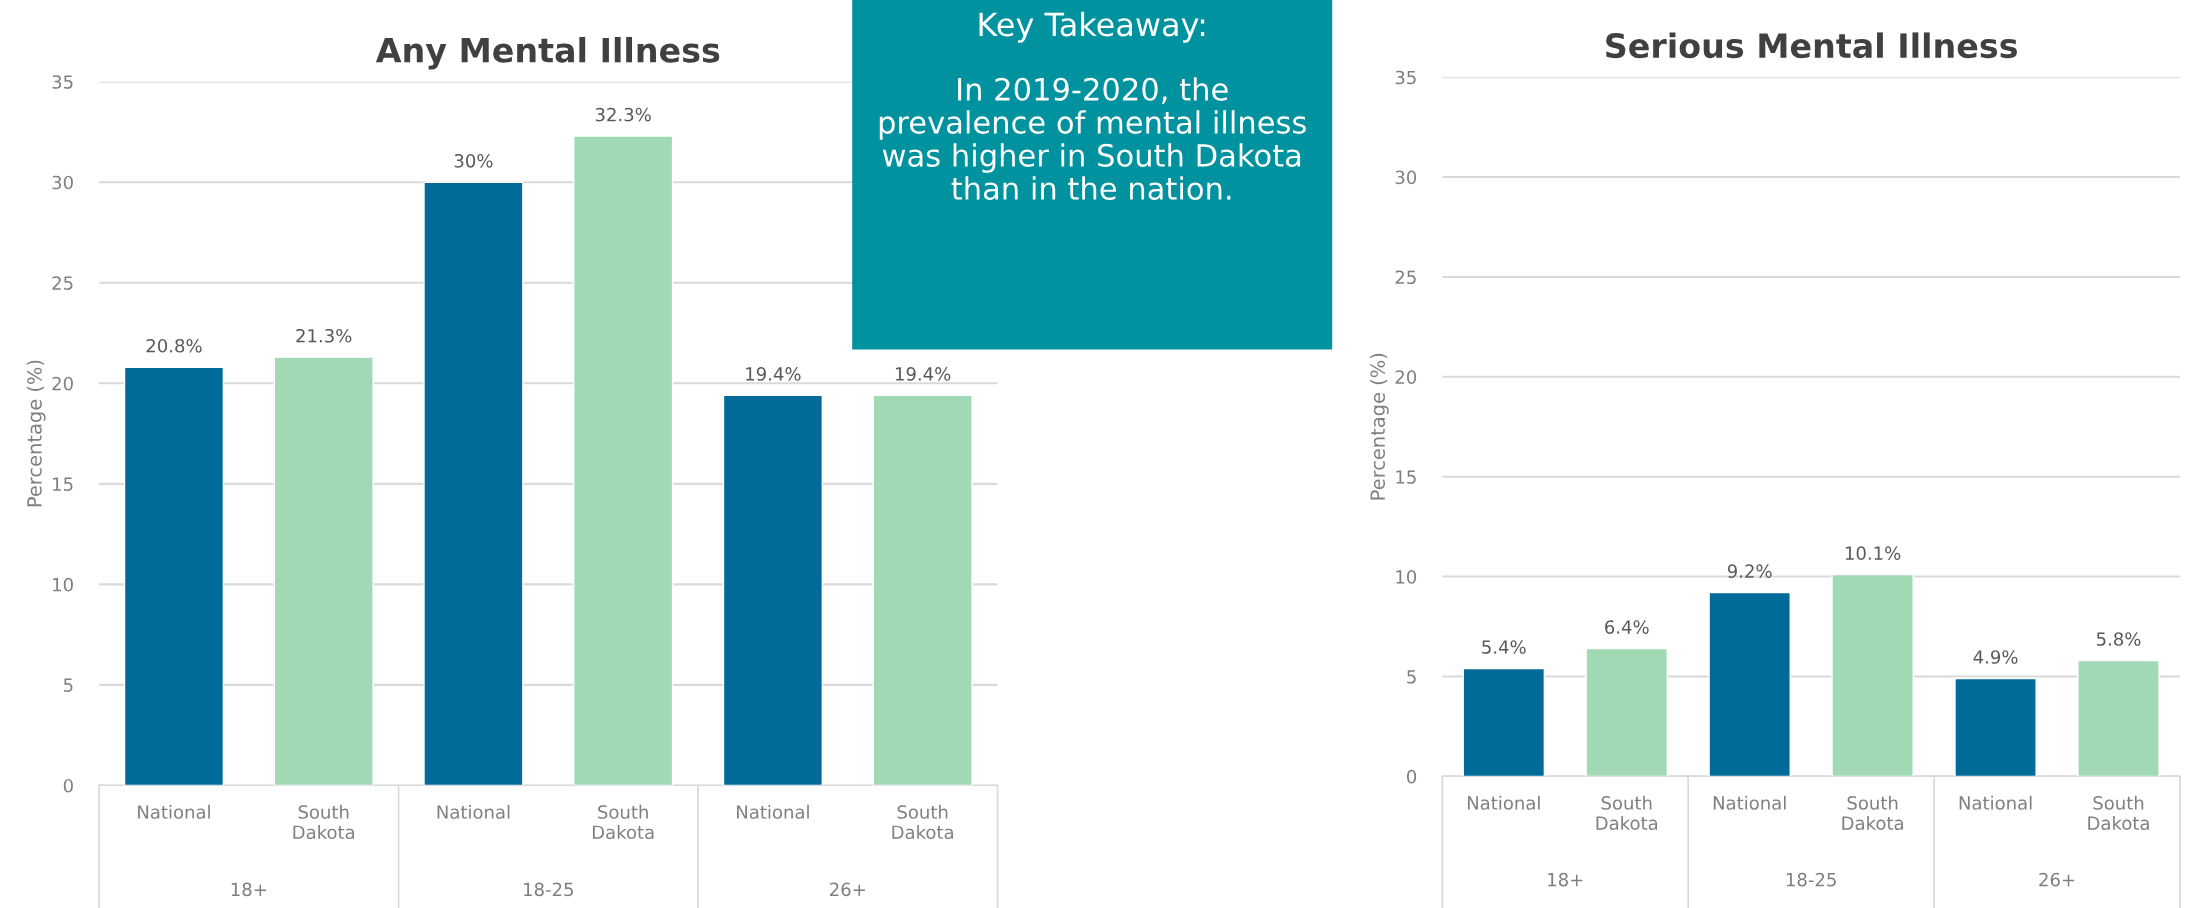  I want to click on data-label: 10.1%, so click(1873, 553).